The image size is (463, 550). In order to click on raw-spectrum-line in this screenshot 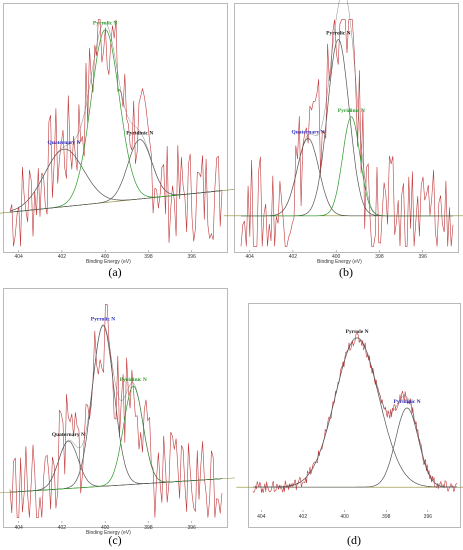, I will do `click(355, 411)`.